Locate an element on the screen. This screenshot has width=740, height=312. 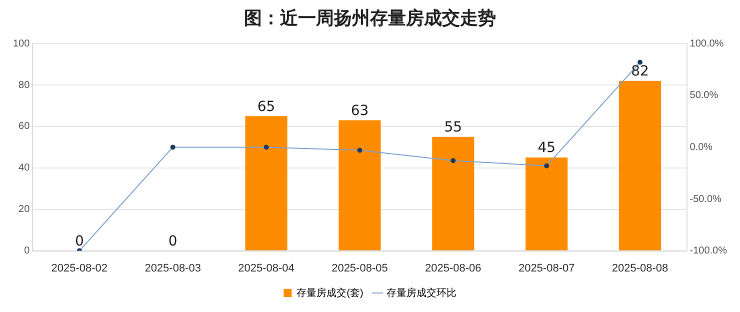
y-tick-label: 40 is located at coordinates (24, 168).